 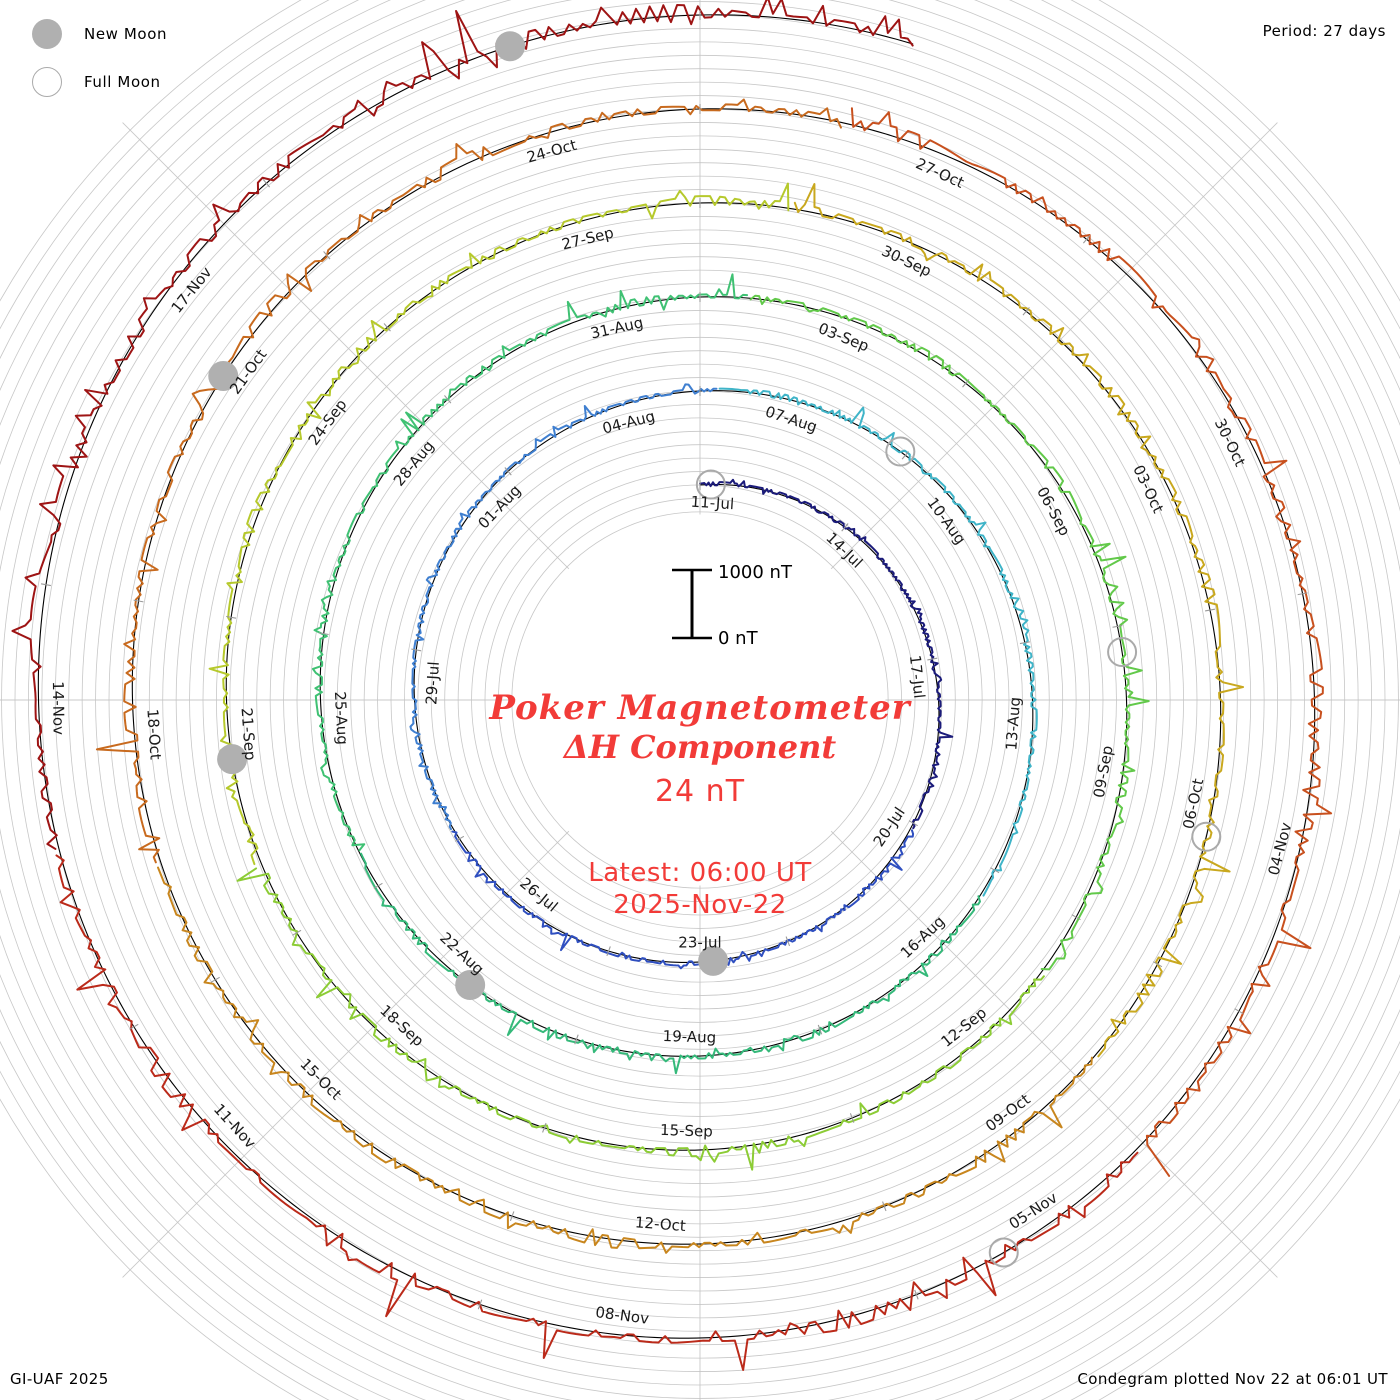 What do you see at coordinates (1280, 849) in the screenshot?
I see `date-label: 04-Nov` at bounding box center [1280, 849].